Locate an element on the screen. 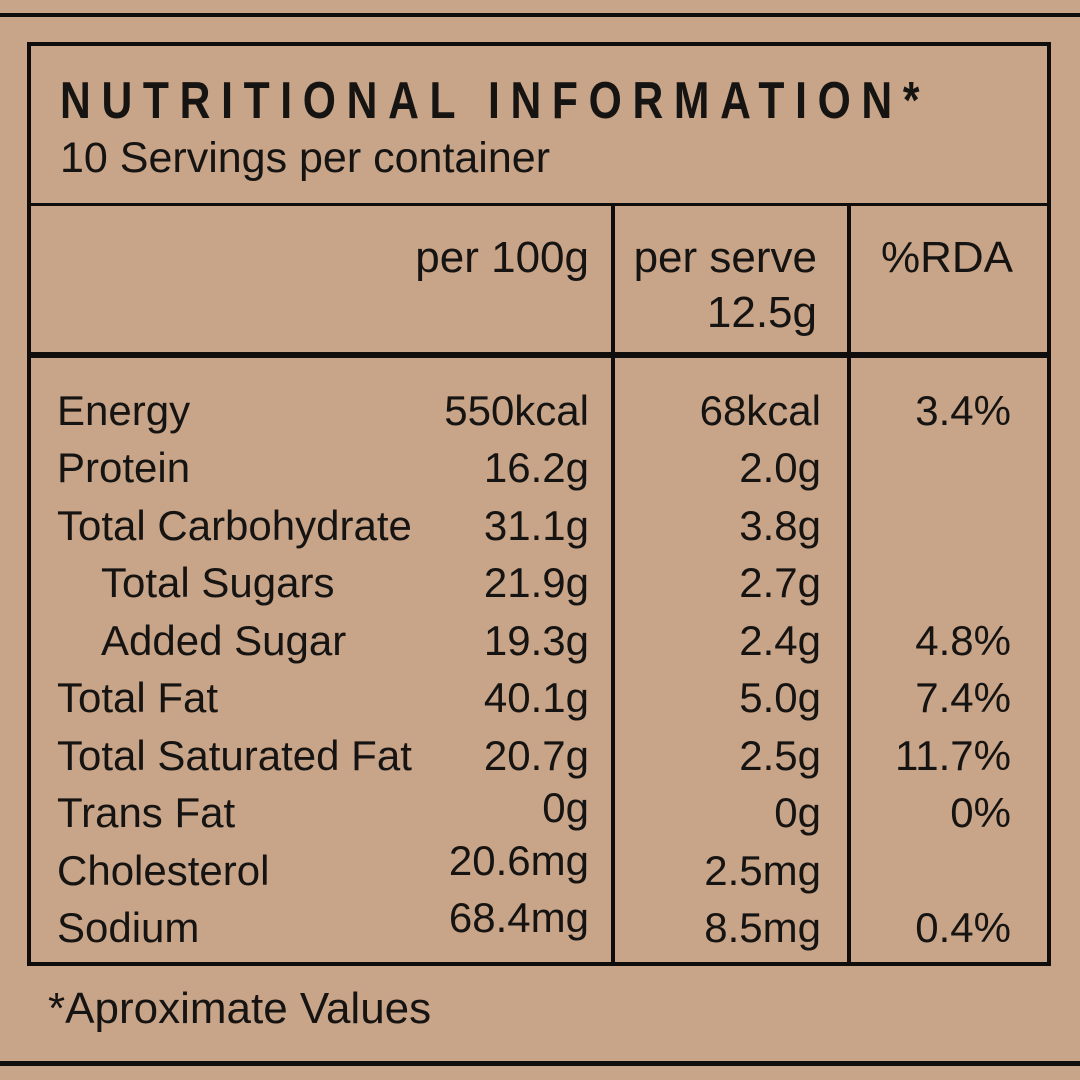  per-serve-value: 2.5g is located at coordinates (780, 755).